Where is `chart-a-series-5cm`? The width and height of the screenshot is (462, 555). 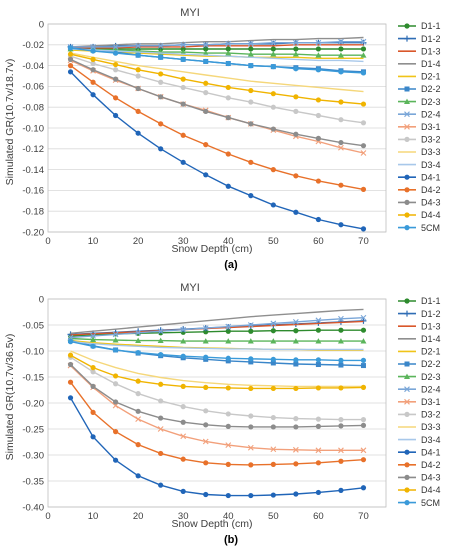
chart-a-series-5cm is located at coordinates (217, 60).